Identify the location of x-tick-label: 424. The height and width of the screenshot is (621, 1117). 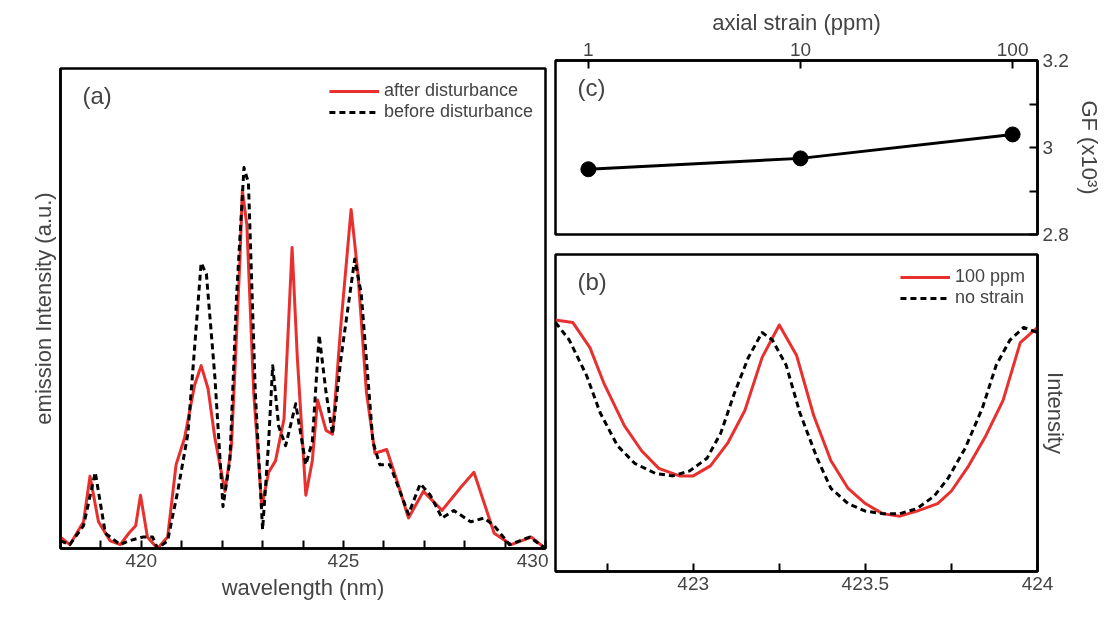
(1037, 583).